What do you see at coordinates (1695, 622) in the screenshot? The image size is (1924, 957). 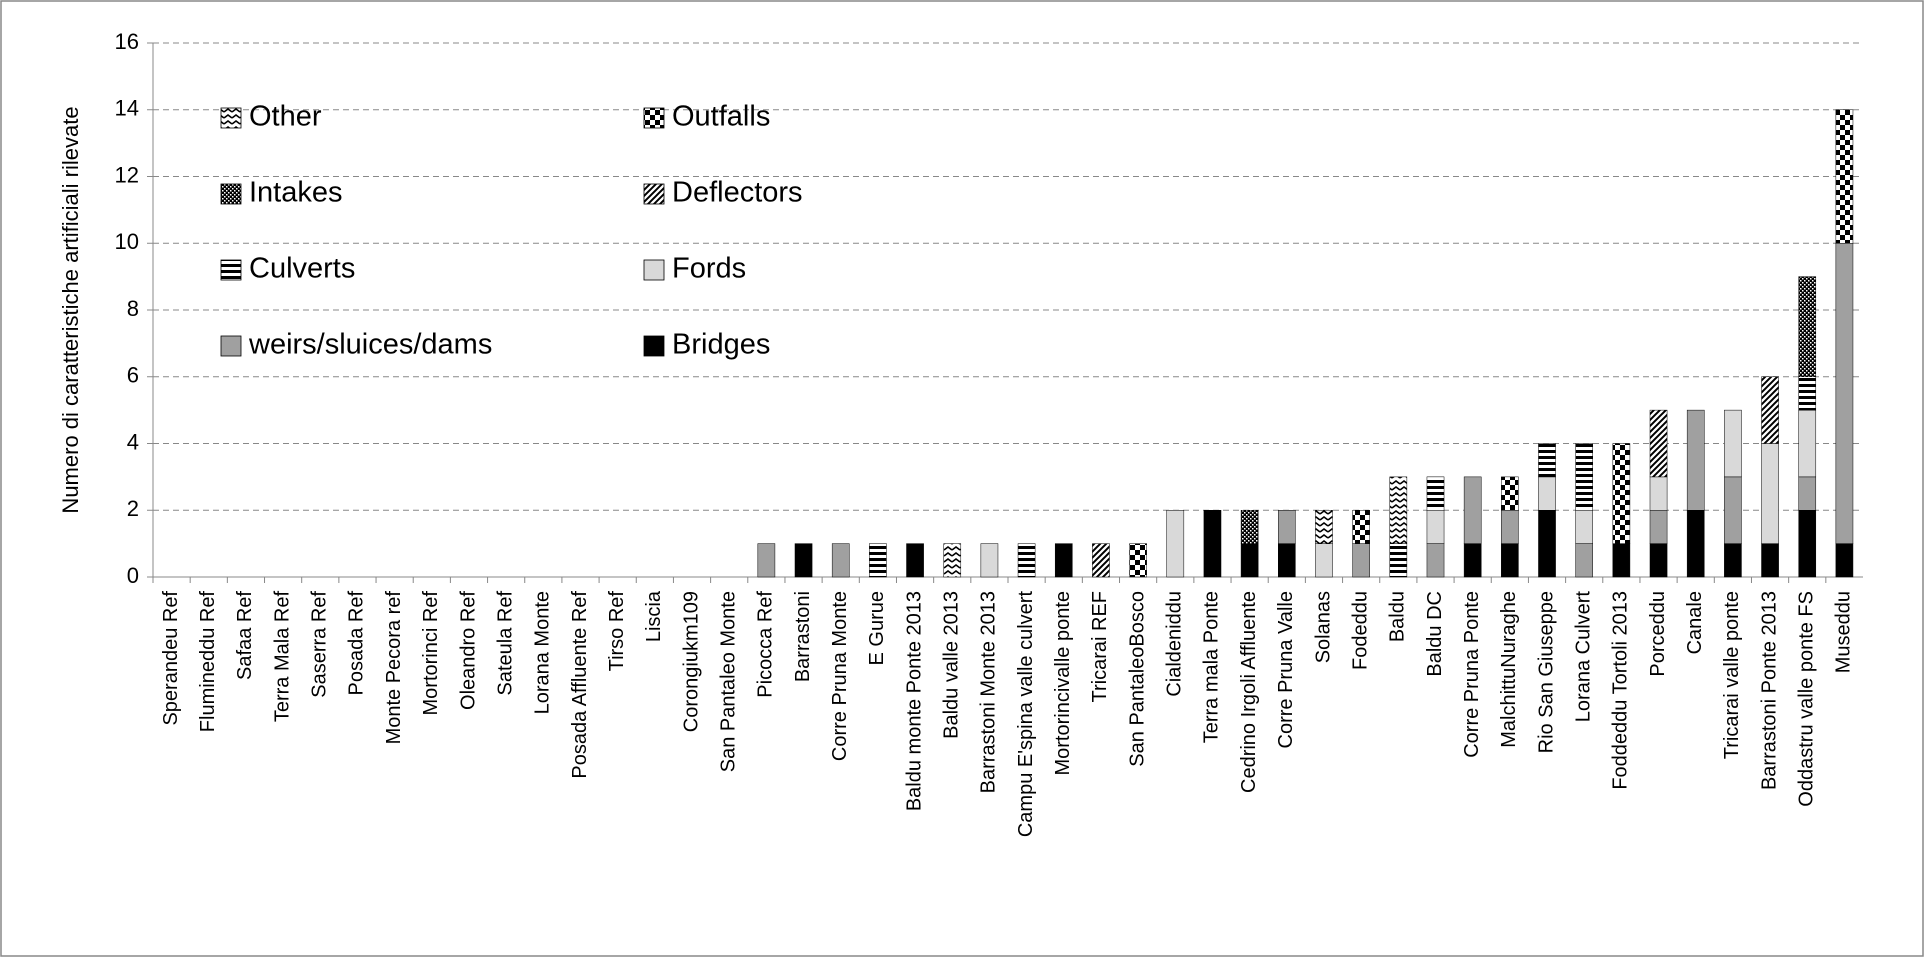 I see `x-tick-label: Canale` at bounding box center [1695, 622].